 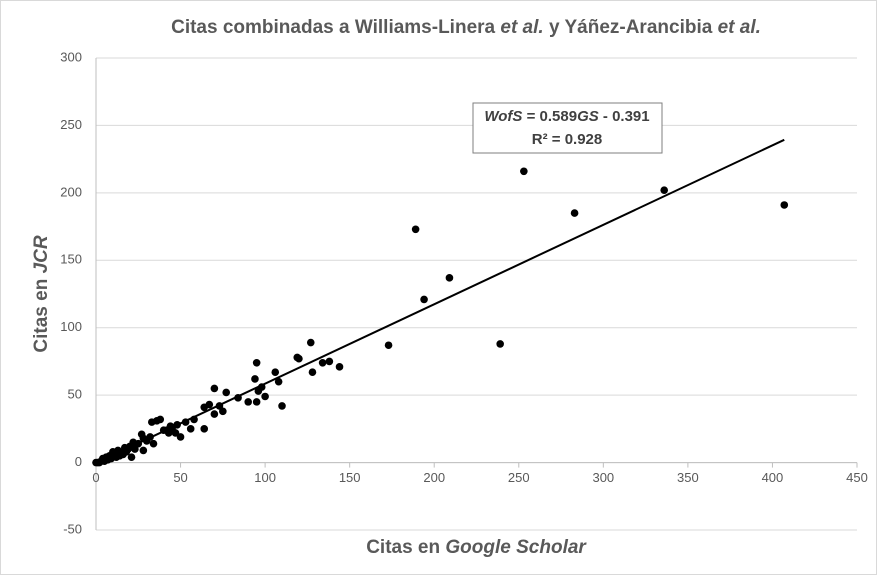 I want to click on x-tick-label: 450, so click(x=857, y=477).